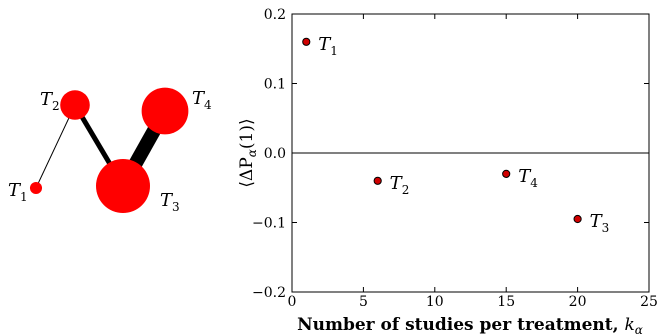  I want to click on x-tick-label: 0, so click(292, 302).